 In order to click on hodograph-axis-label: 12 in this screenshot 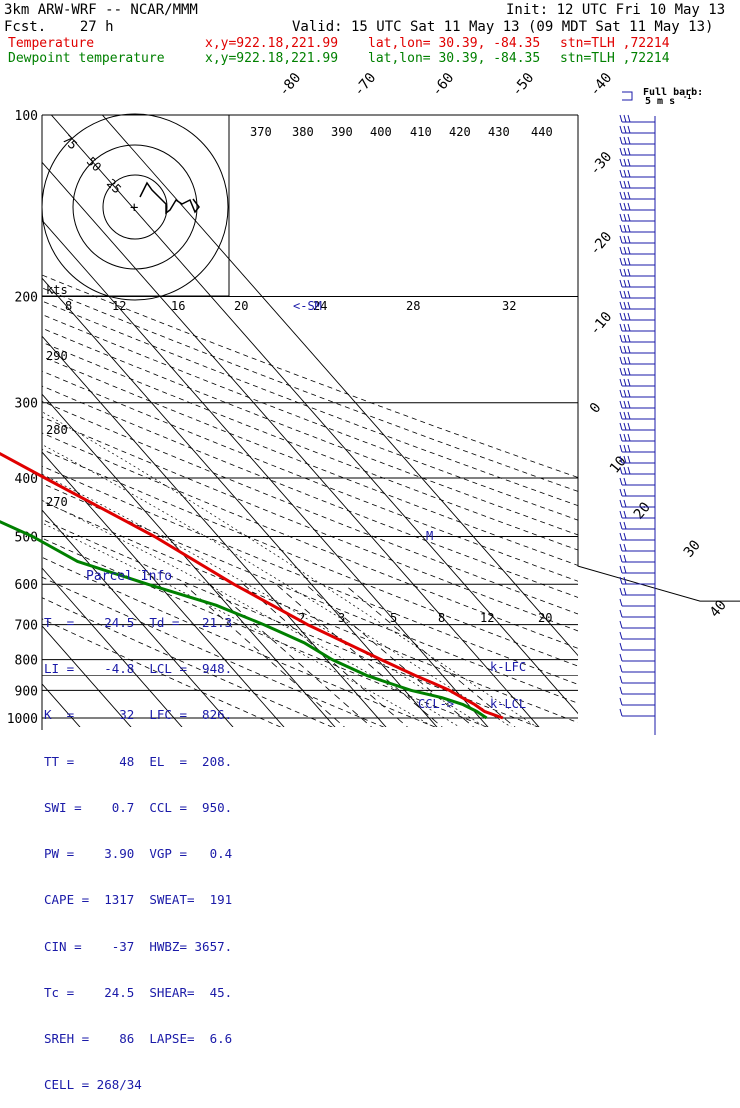, I will do `click(119, 306)`.